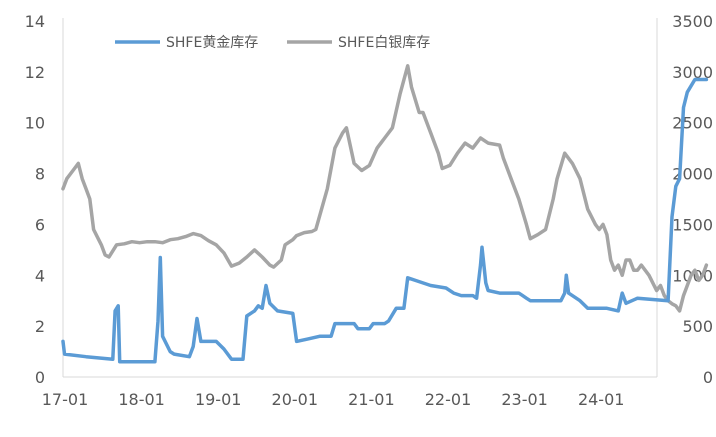 Image resolution: width=716 pixels, height=437 pixels. What do you see at coordinates (692, 123) in the screenshot?
I see `y-right-tick-label: 2500` at bounding box center [692, 123].